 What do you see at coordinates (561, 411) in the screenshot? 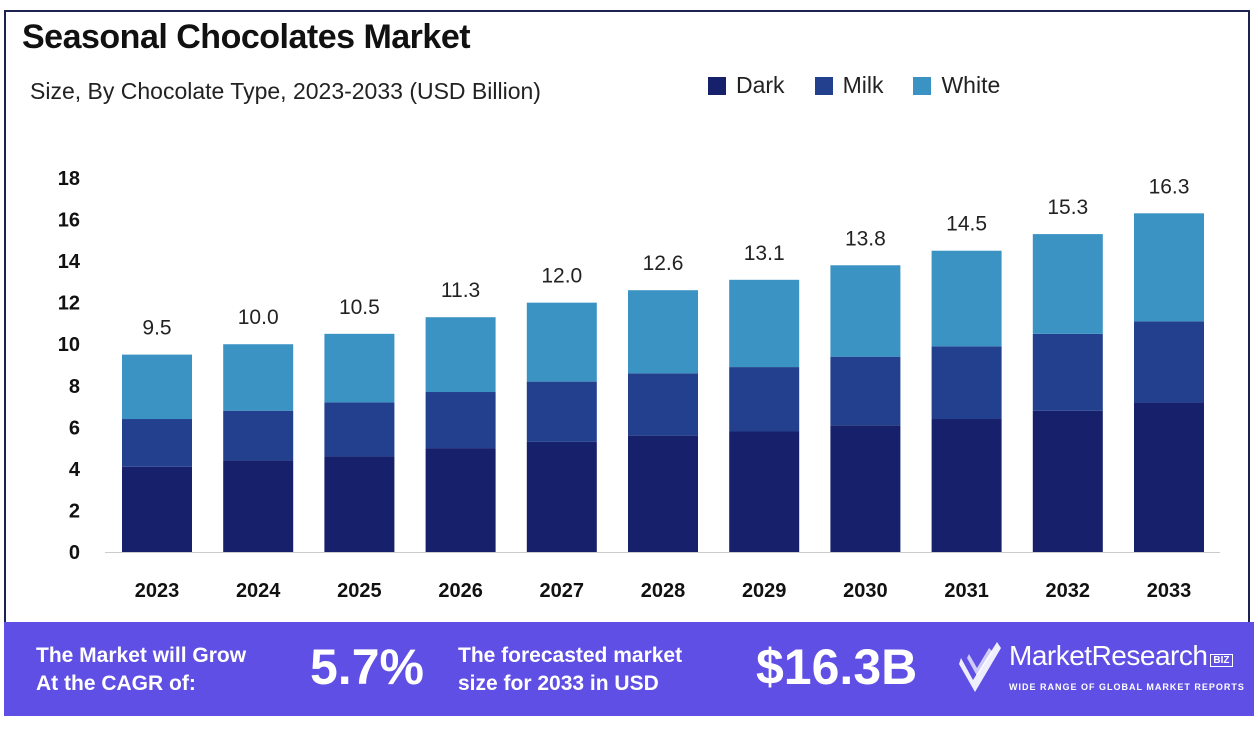
I see `bar-segment-milk-2027` at bounding box center [561, 411].